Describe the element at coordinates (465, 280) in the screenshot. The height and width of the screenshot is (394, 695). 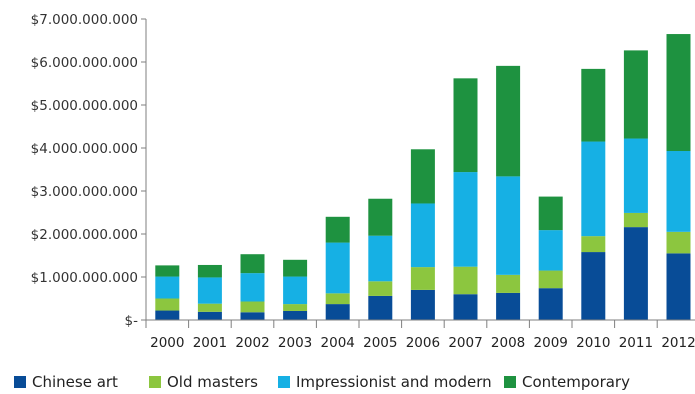
I see `bar-old-masters-2007` at that location.